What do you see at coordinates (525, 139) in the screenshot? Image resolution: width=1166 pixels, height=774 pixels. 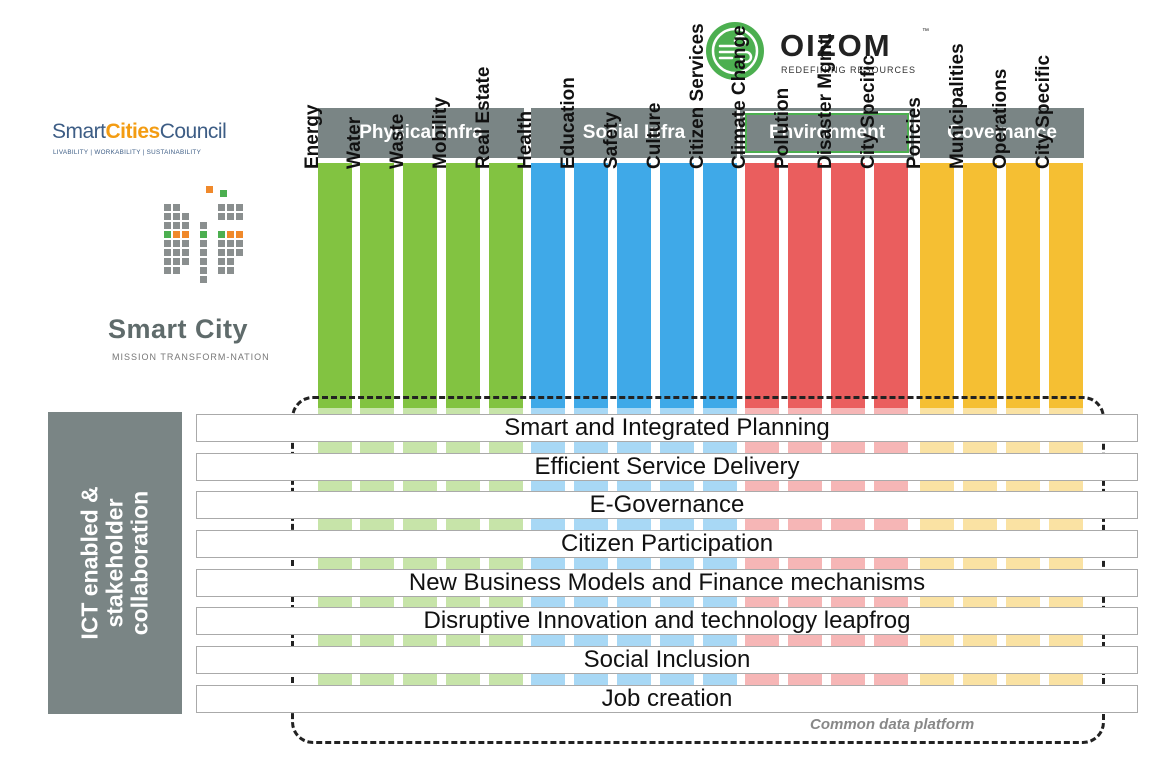 I see `column-label: Health` at bounding box center [525, 139].